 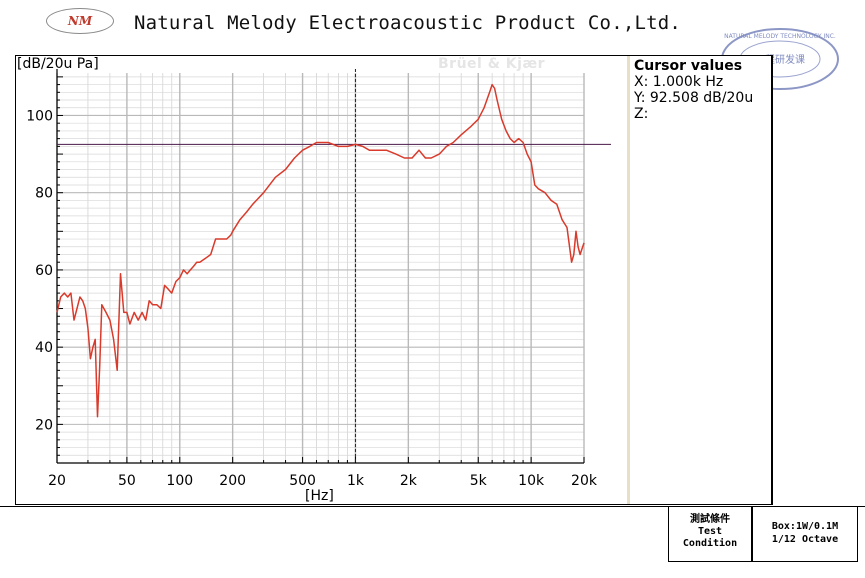 What do you see at coordinates (710, 519) in the screenshot?
I see `test-condition-cn: 測試條件` at bounding box center [710, 519].